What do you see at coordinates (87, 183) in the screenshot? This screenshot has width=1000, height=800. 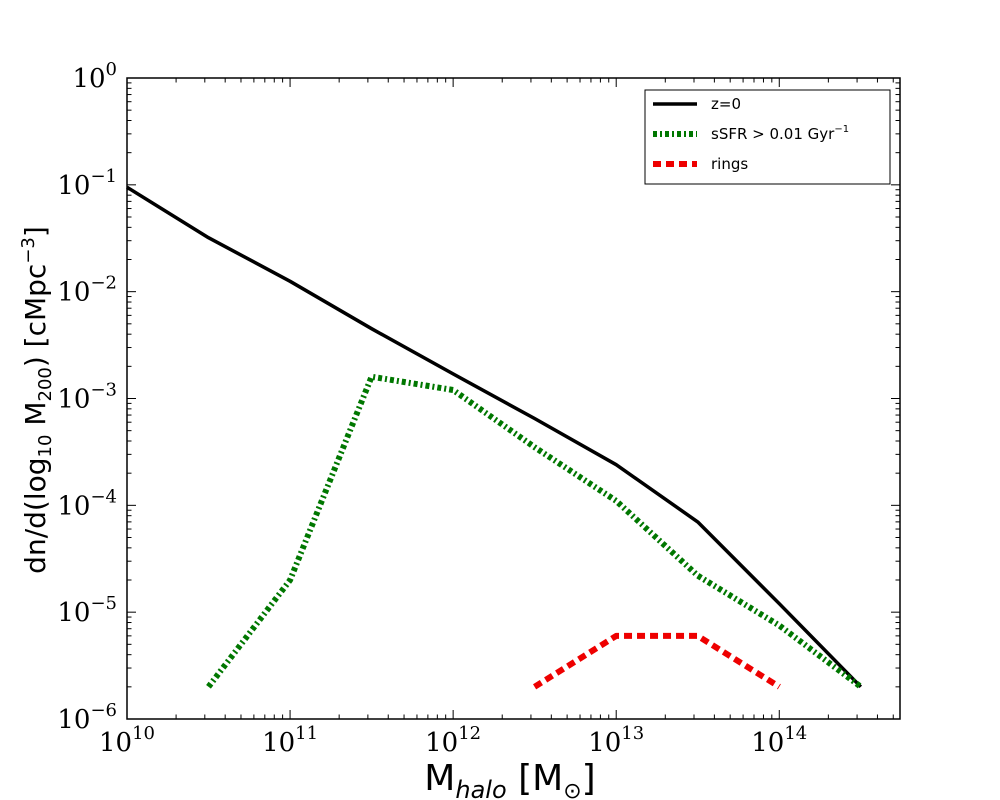 I see `y-tick-label: 10⁻¹` at bounding box center [87, 183].